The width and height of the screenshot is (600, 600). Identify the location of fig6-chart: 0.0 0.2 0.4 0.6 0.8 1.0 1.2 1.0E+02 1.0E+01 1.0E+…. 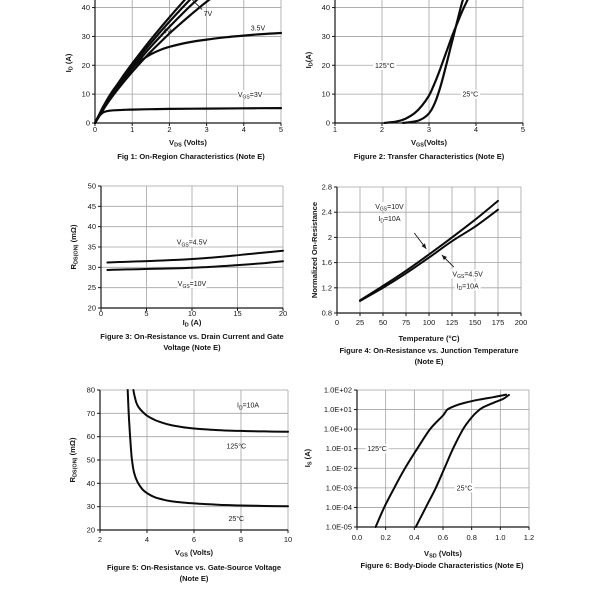
(418, 473).